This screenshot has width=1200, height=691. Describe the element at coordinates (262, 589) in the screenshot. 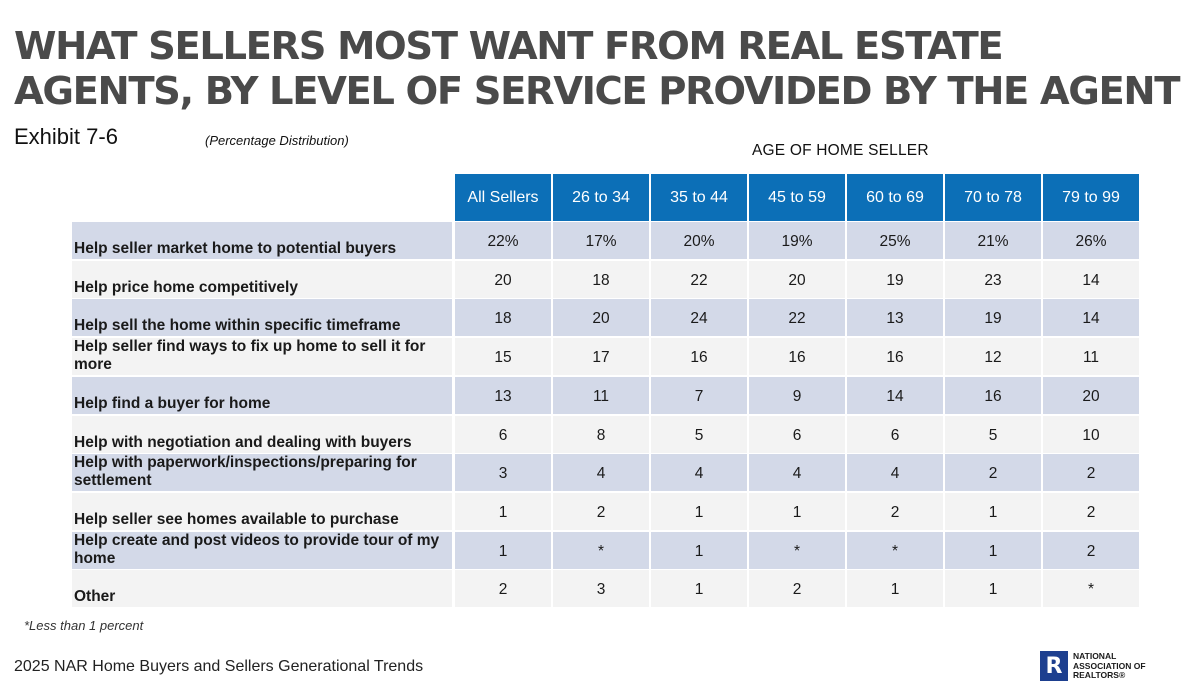

I see `row-label-cell: Other` at that location.